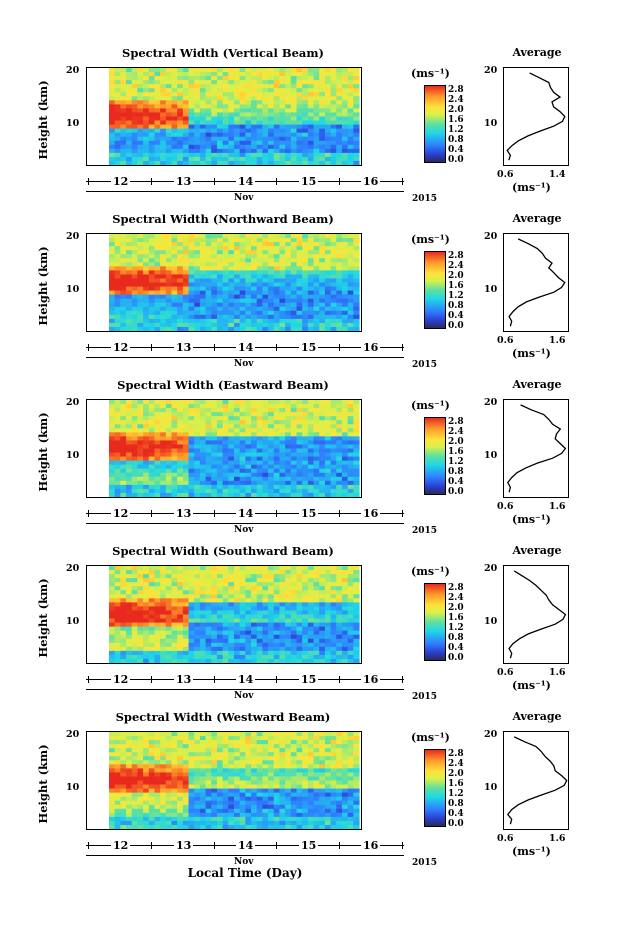  Describe the element at coordinates (536, 282) in the screenshot. I see `average-profile-plot` at that location.